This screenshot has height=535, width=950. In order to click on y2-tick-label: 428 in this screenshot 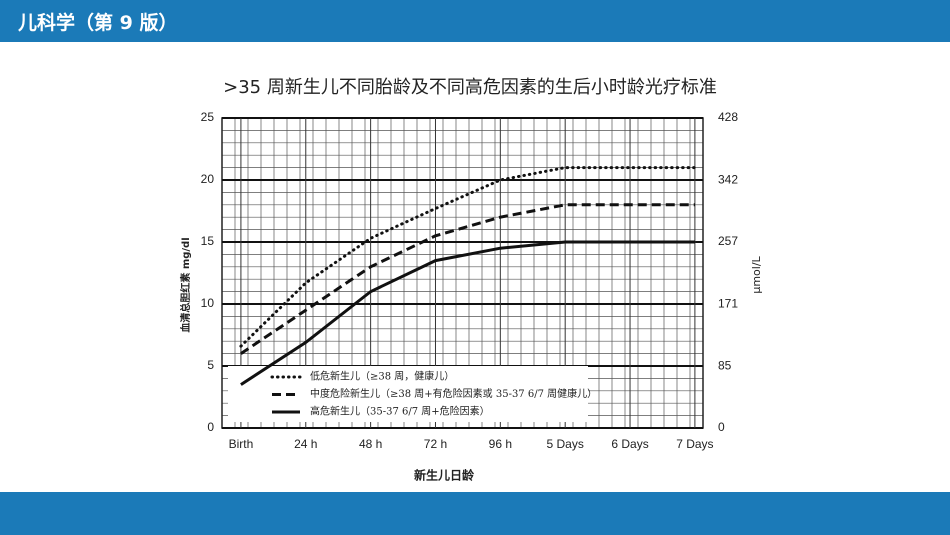, I will do `click(728, 117)`.